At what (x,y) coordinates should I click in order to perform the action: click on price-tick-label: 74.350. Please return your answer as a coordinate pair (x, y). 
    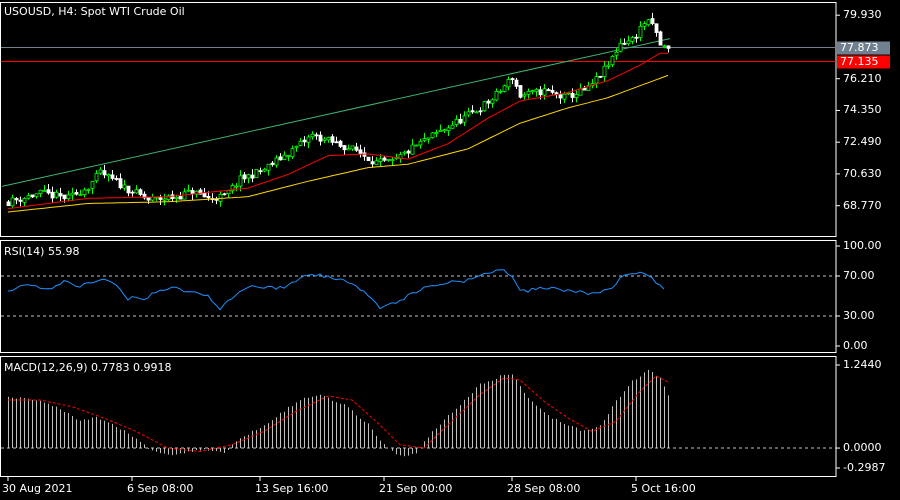
    Looking at the image, I should click on (862, 110).